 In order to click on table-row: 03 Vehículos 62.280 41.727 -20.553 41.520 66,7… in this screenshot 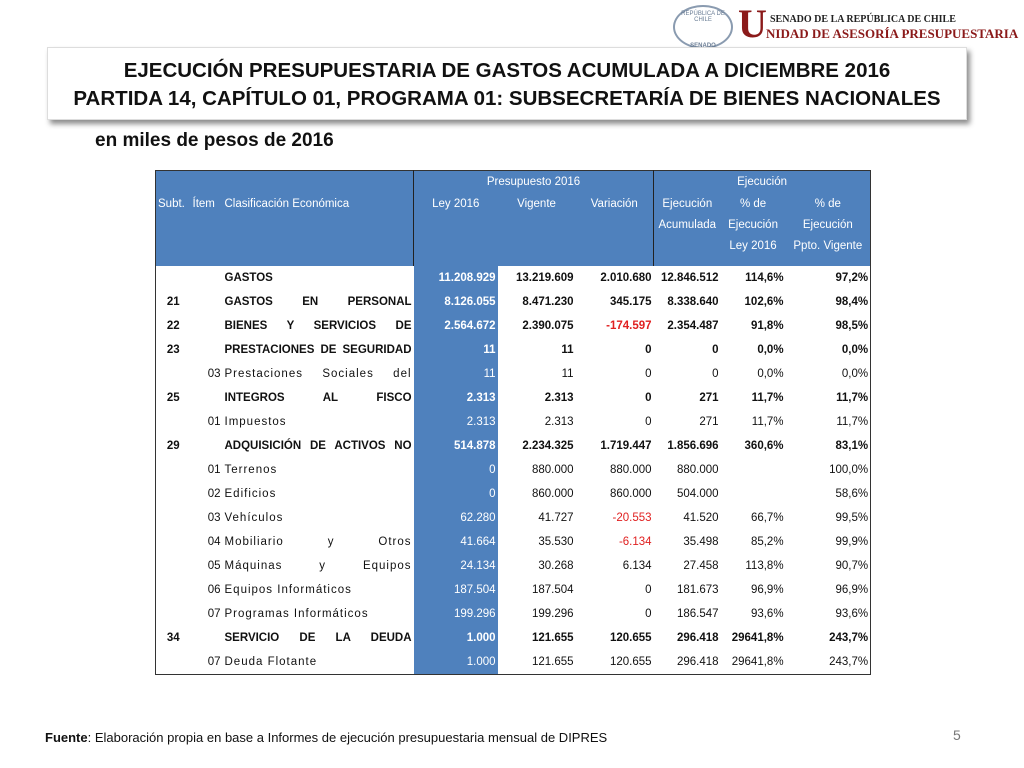, I will do `click(513, 518)`.